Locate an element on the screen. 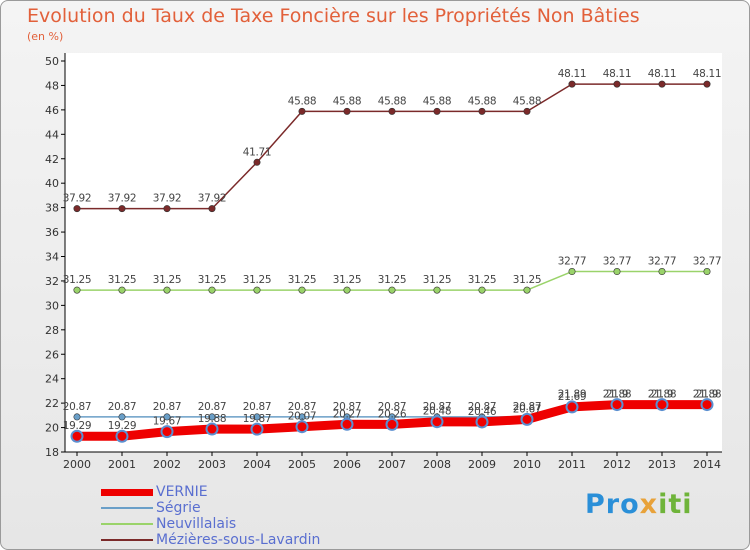 Image resolution: width=750 pixels, height=550 pixels. legend-swatch-neuvillalais is located at coordinates (127, 524).